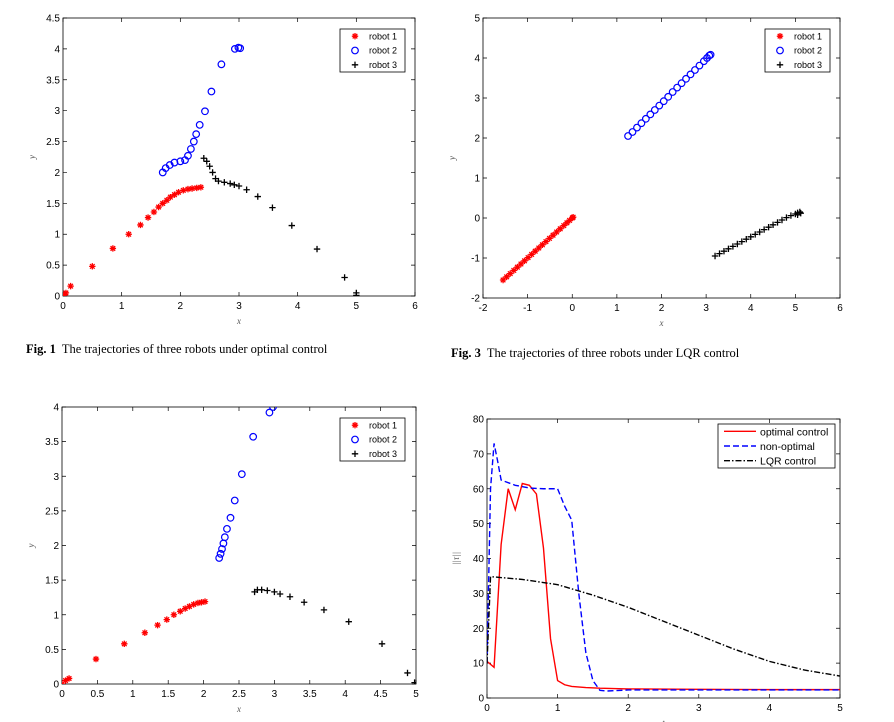  What do you see at coordinates (479, 524) in the screenshot?
I see `y-tick-label: 50` at bounding box center [479, 524].